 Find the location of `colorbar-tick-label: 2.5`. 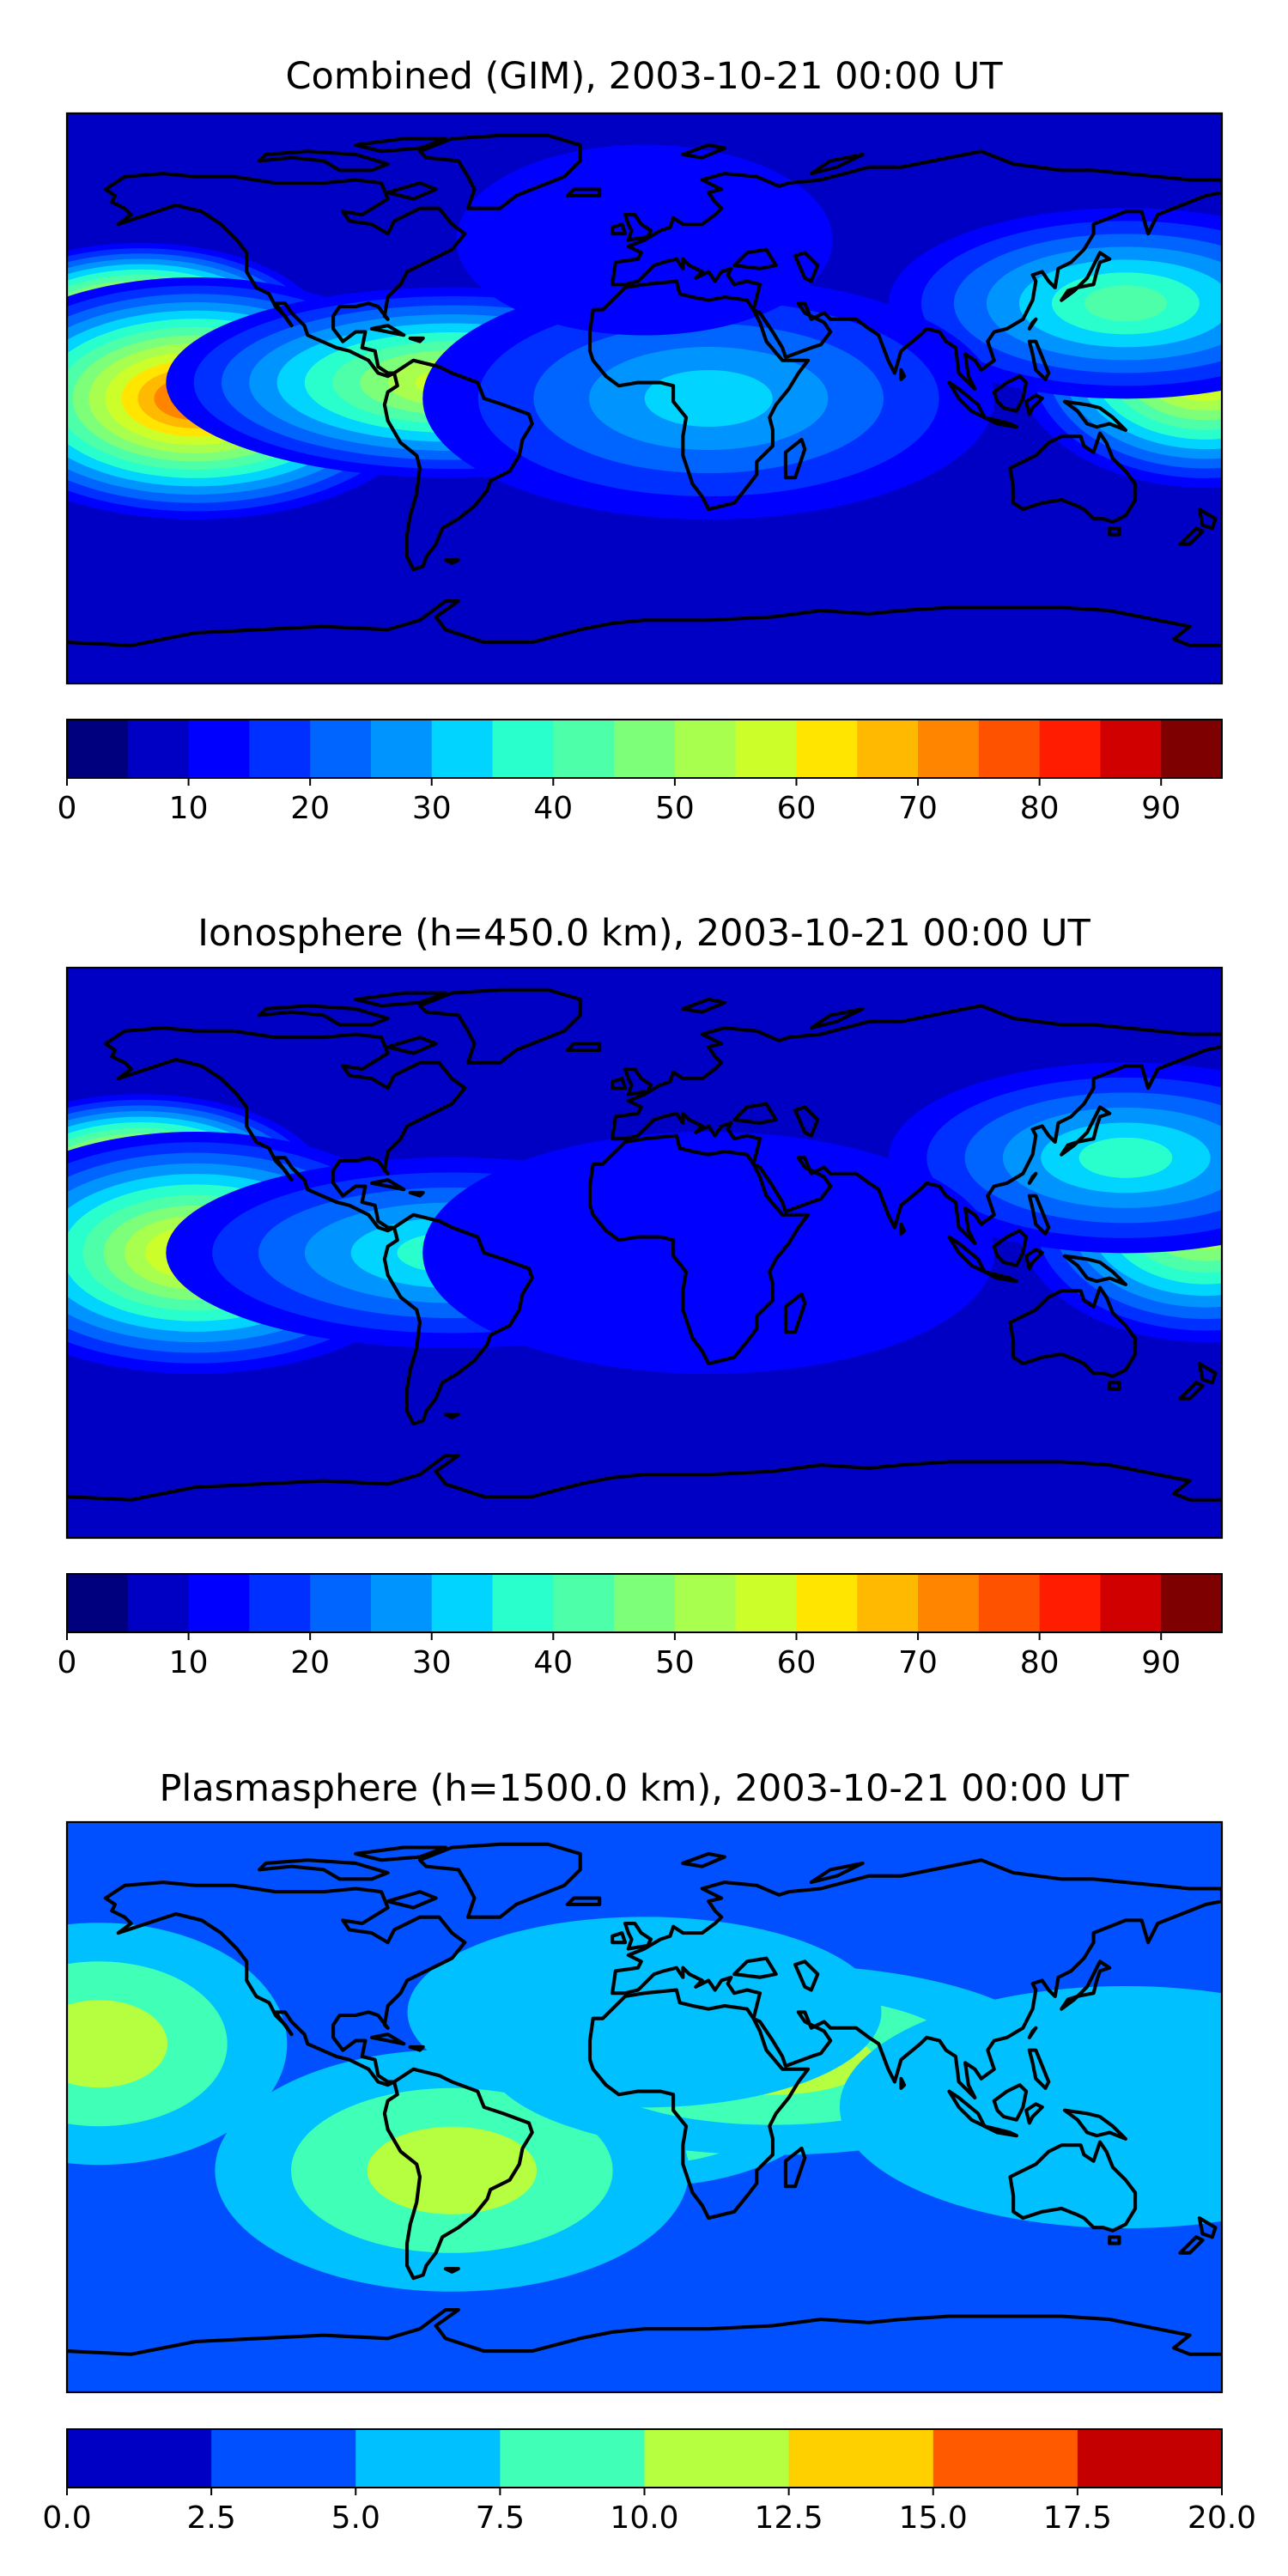

colorbar-tick-label: 2.5 is located at coordinates (210, 2518).